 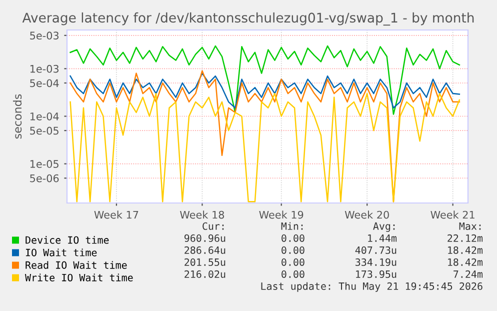 What do you see at coordinates (265, 90) in the screenshot?
I see `line-series` at bounding box center [265, 90].